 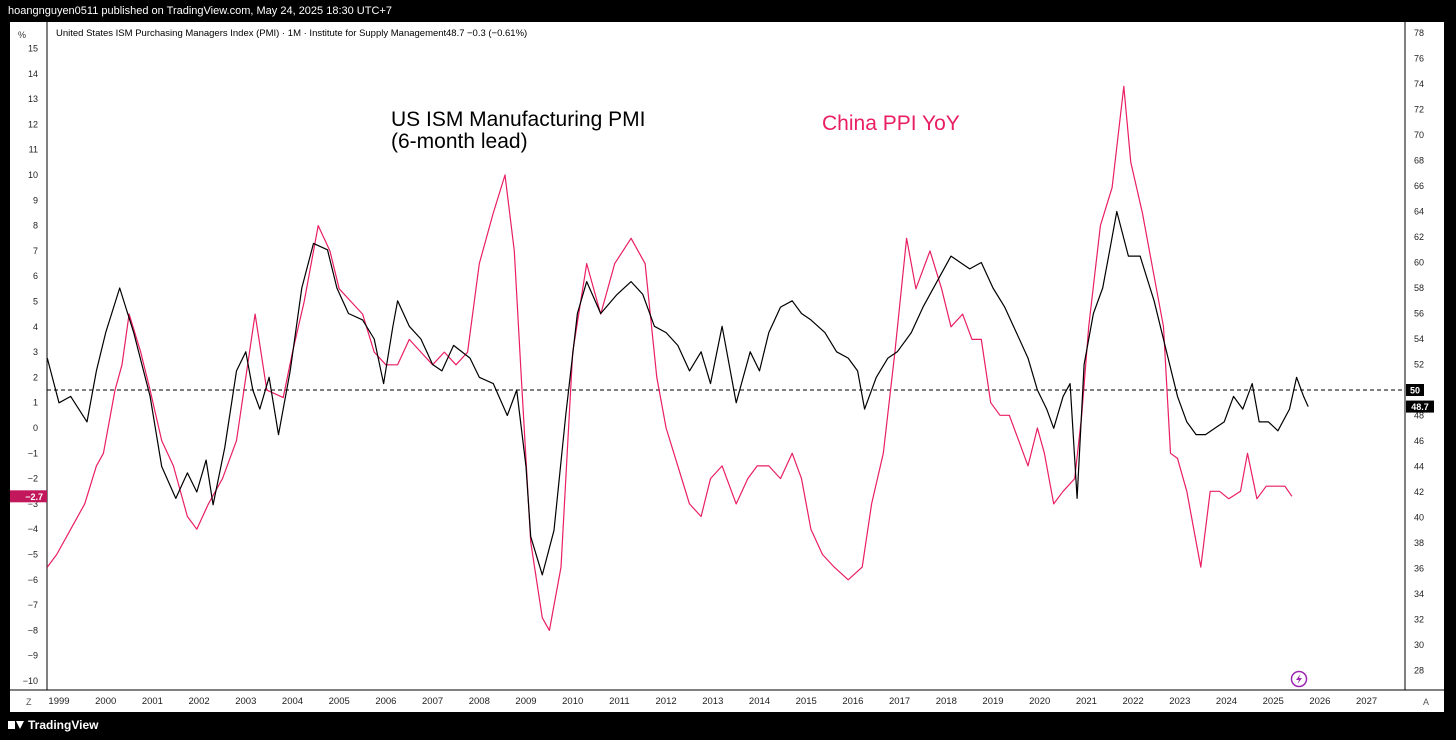 I want to click on x-tick-label: 2000, so click(x=105, y=701).